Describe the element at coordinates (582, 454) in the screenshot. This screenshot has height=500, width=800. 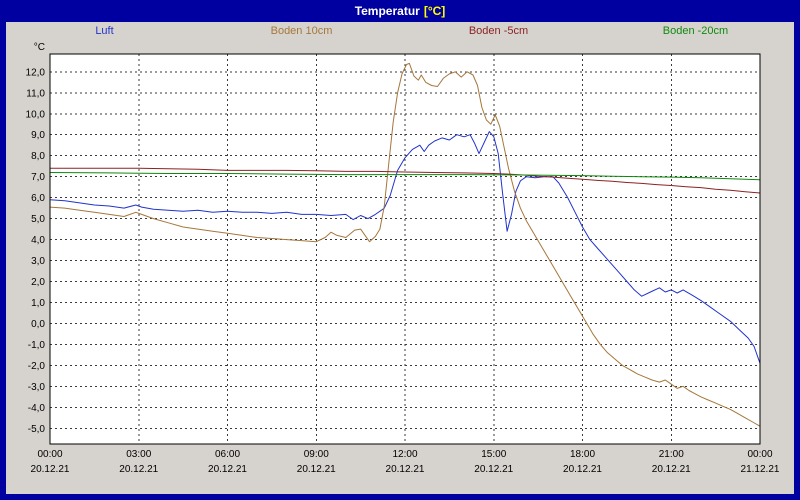
I see `svg-text: 18:00` at that location.